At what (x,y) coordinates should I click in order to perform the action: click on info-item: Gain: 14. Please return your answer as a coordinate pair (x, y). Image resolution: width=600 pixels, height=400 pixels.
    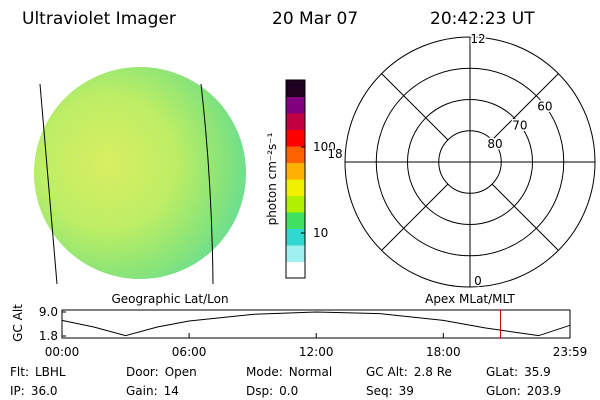
    Looking at the image, I should click on (152, 391).